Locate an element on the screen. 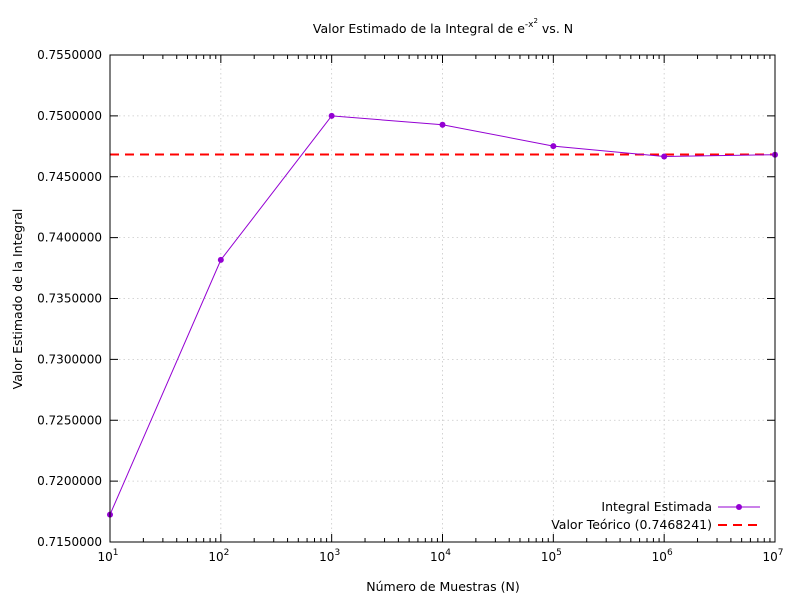 Image resolution: width=800 pixels, height=604 pixels. chart-title-superscript-exponent: 2 is located at coordinates (535, 21).